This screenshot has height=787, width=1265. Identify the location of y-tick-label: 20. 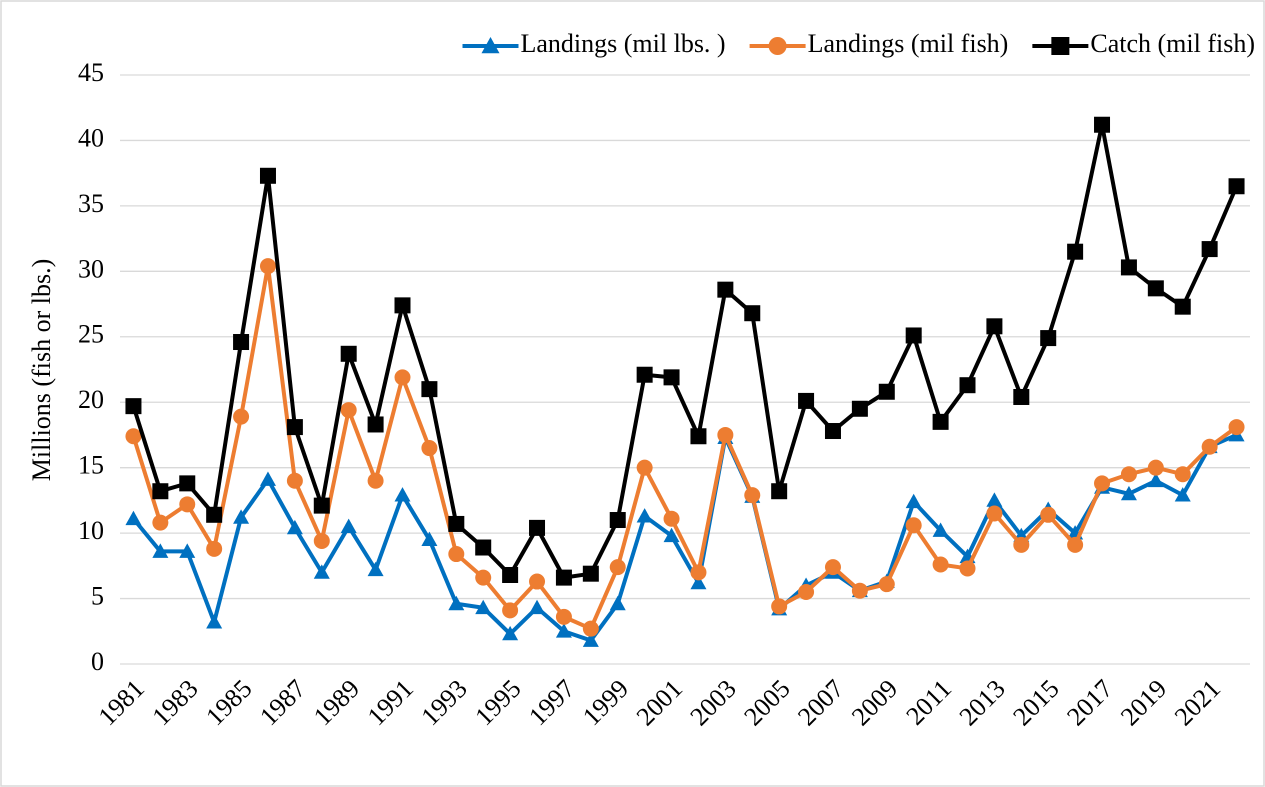
(91, 399).